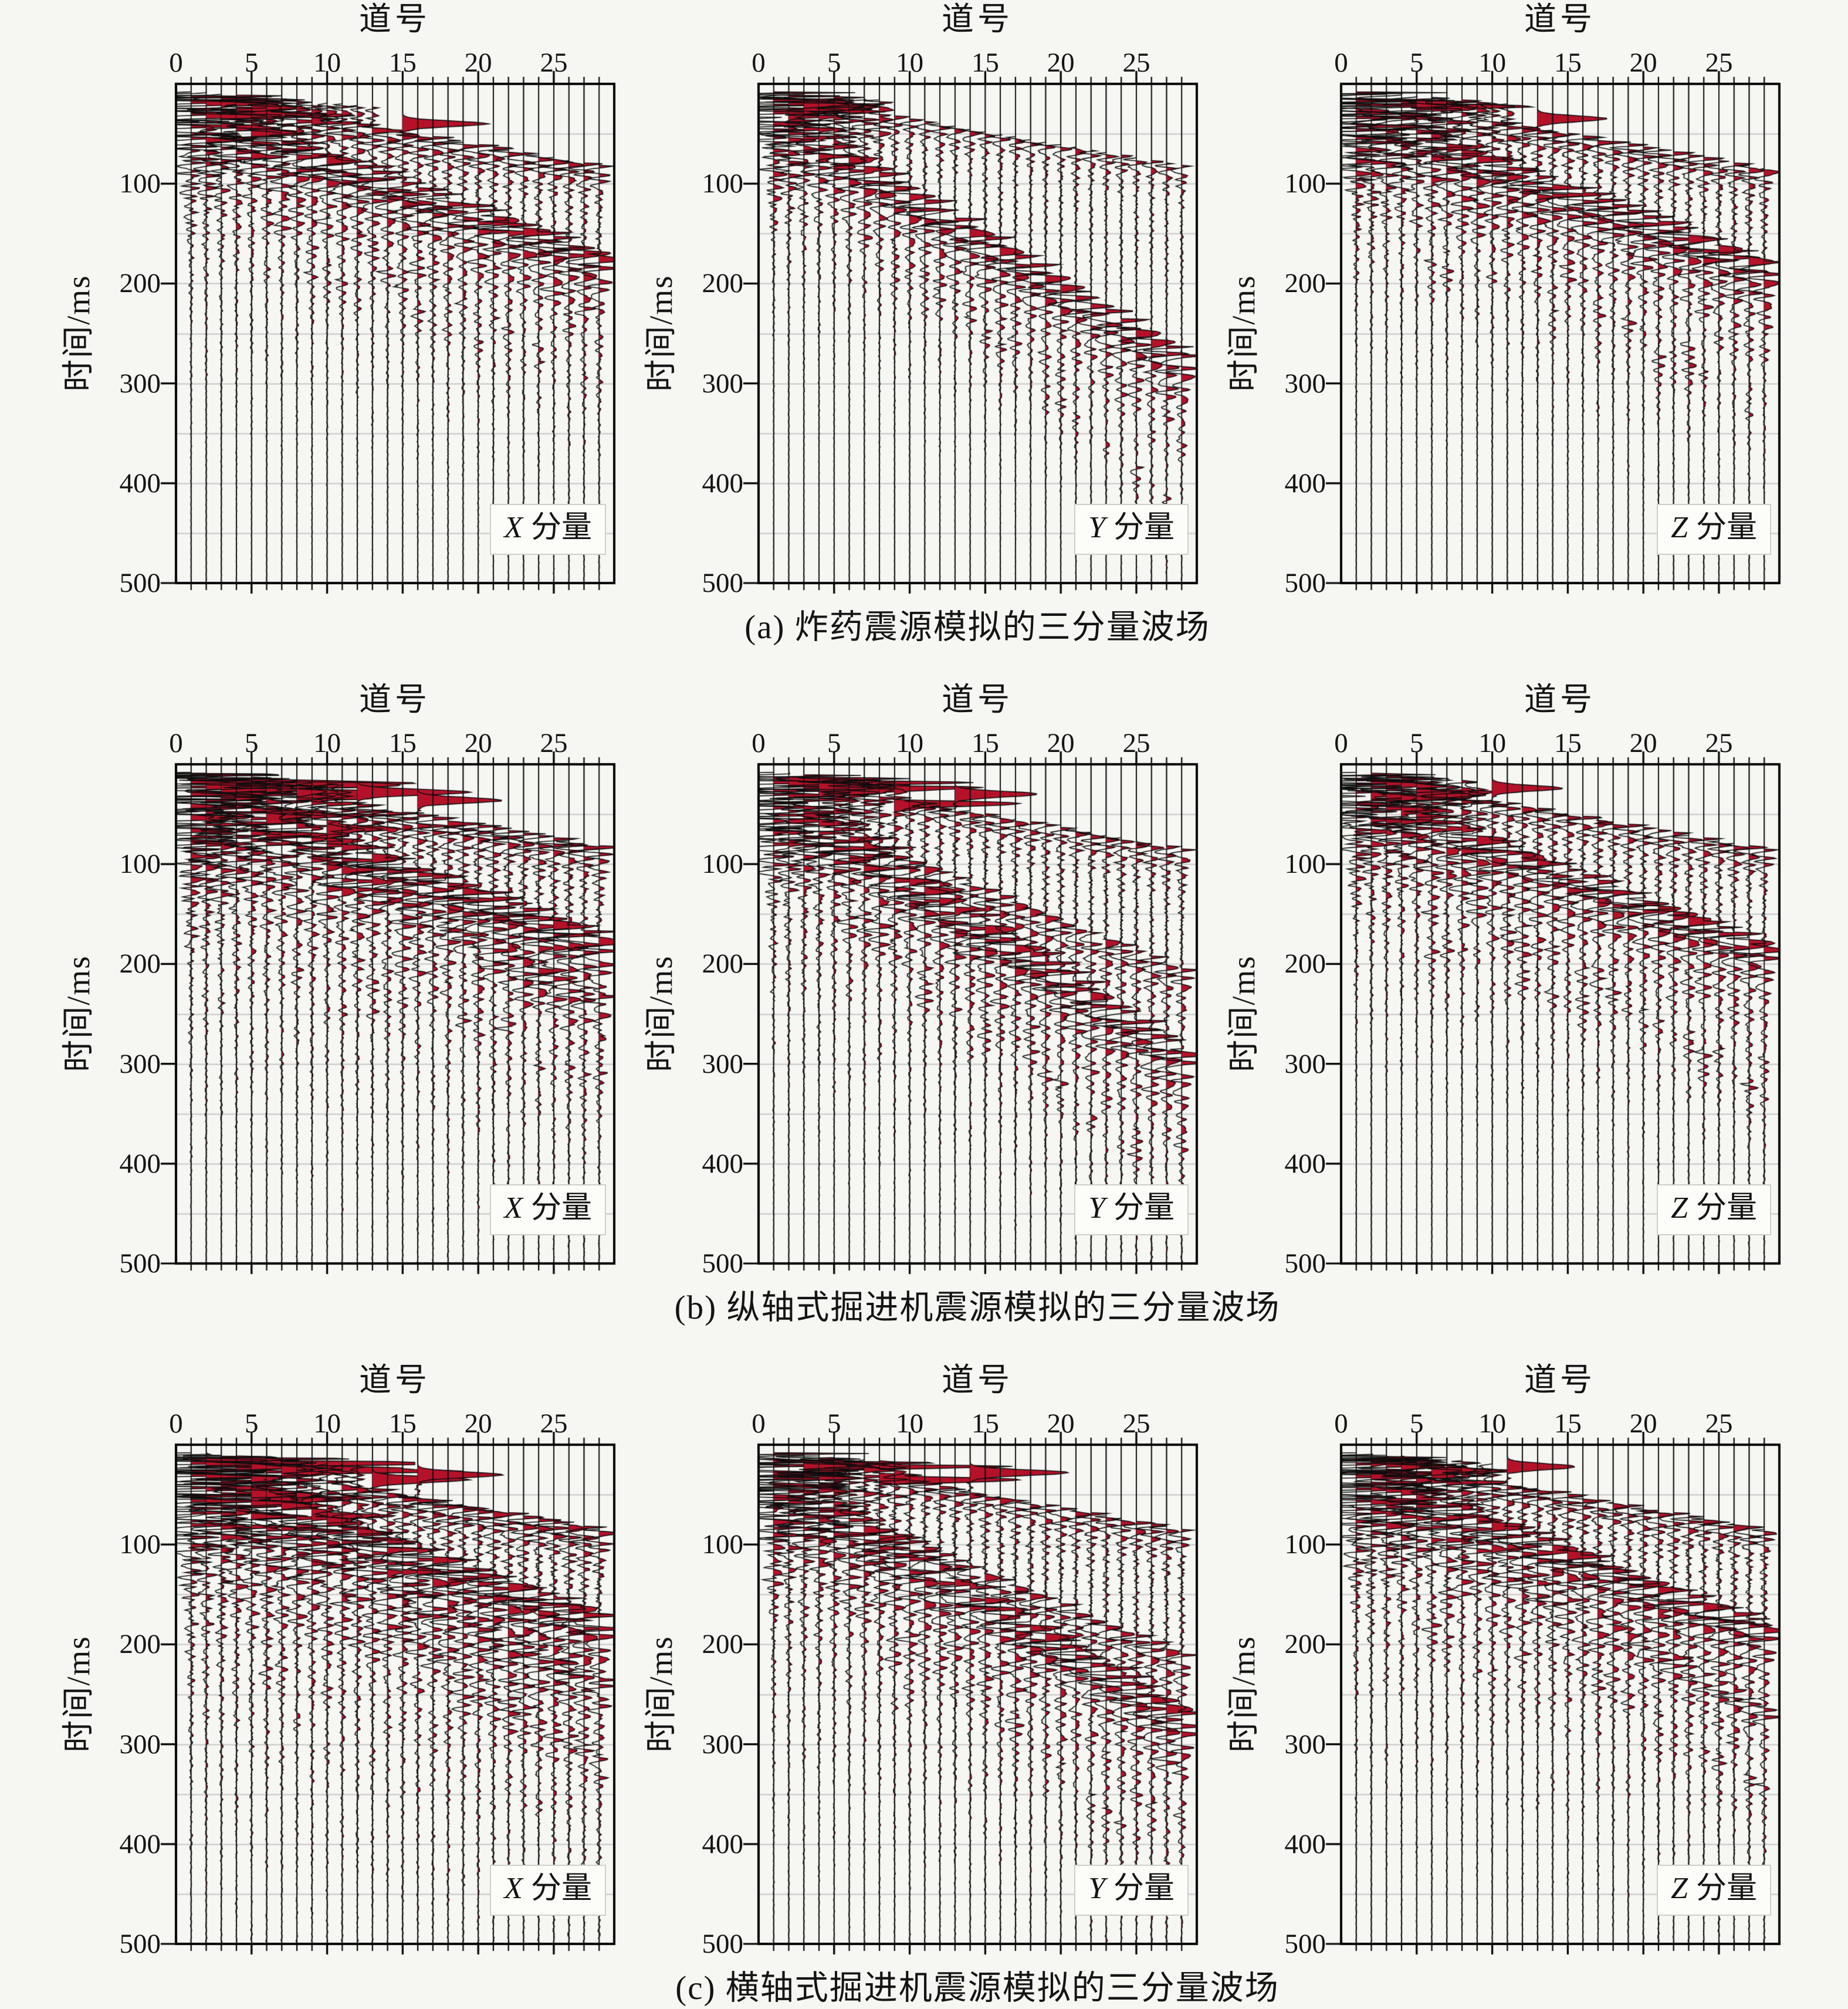 The width and height of the screenshot is (1848, 2009). I want to click on row-caption-a: (a) 炸药震源模拟的三分量波场, so click(977, 627).